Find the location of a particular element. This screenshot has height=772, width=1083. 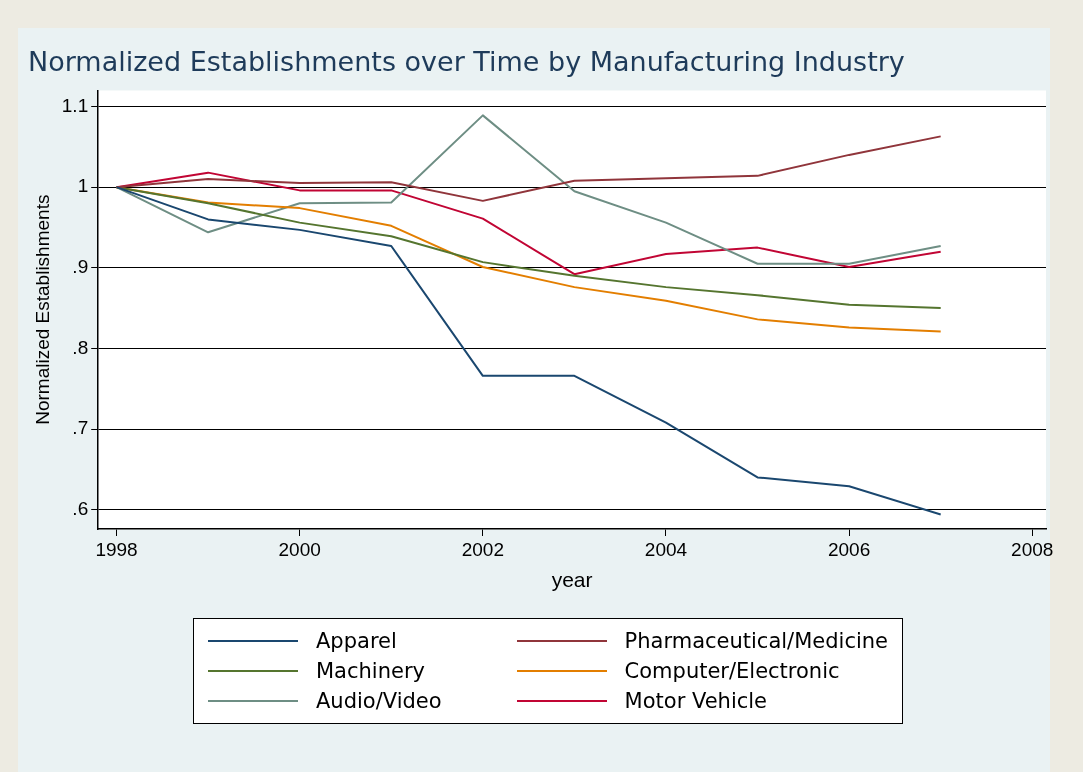

x-tick-label: 2000 is located at coordinates (299, 549).